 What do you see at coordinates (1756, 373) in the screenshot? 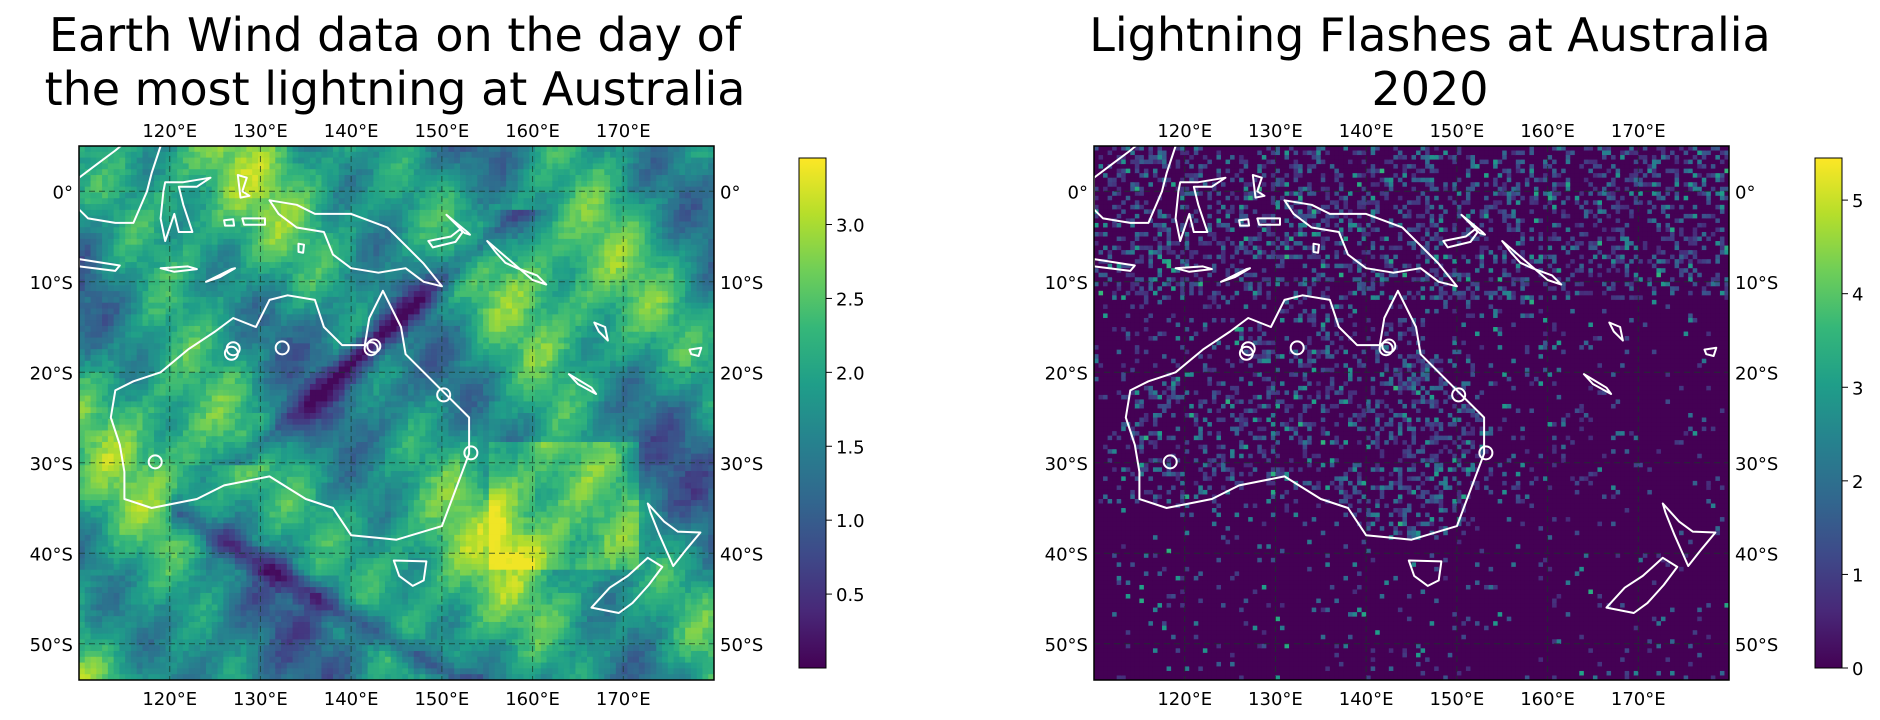
I see `y-tick-label-right: 20°S` at bounding box center [1756, 373].